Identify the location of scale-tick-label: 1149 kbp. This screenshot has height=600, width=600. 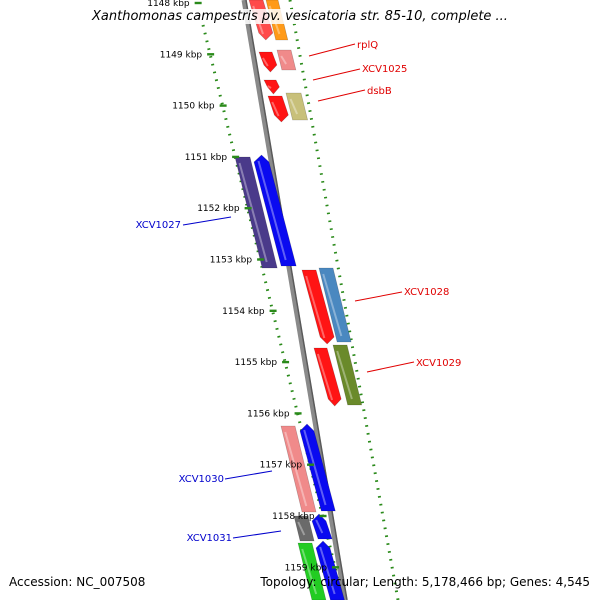
(181, 55).